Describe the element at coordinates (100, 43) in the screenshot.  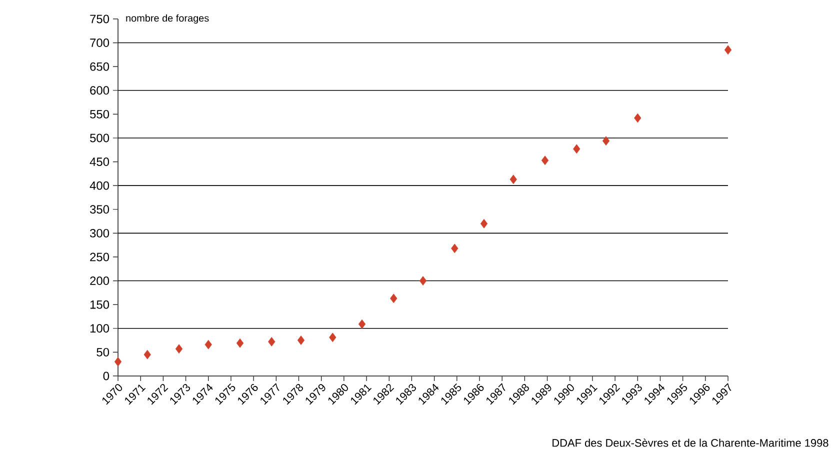
I see `y-tick-label: 700` at that location.